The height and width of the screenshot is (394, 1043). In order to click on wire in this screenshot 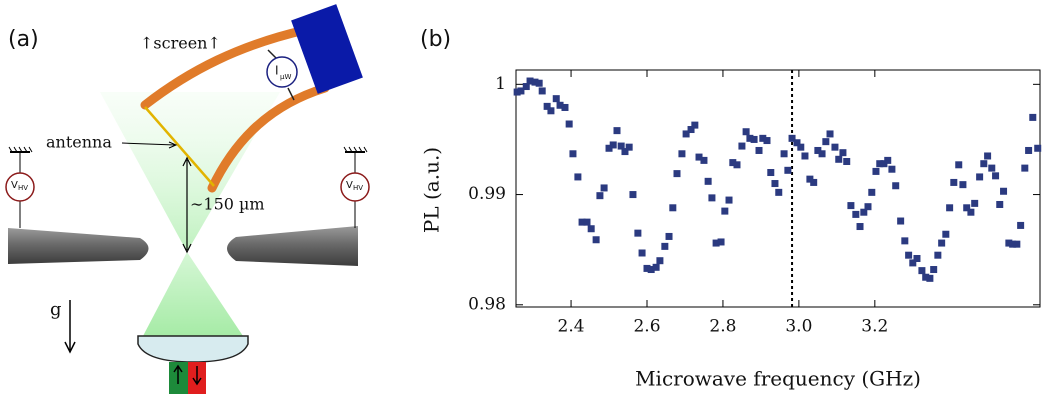, I will do `click(291, 94)`.